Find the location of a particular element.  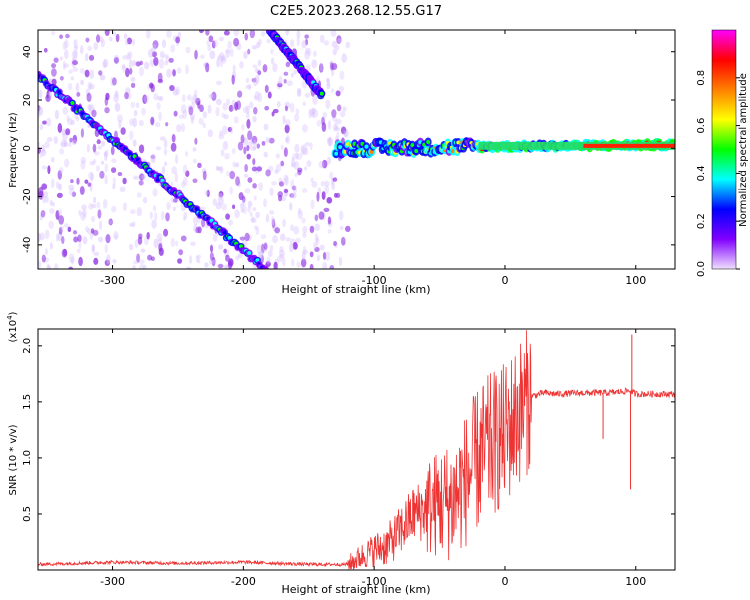

snr-x-tick-label: -300 is located at coordinates (112, 581).